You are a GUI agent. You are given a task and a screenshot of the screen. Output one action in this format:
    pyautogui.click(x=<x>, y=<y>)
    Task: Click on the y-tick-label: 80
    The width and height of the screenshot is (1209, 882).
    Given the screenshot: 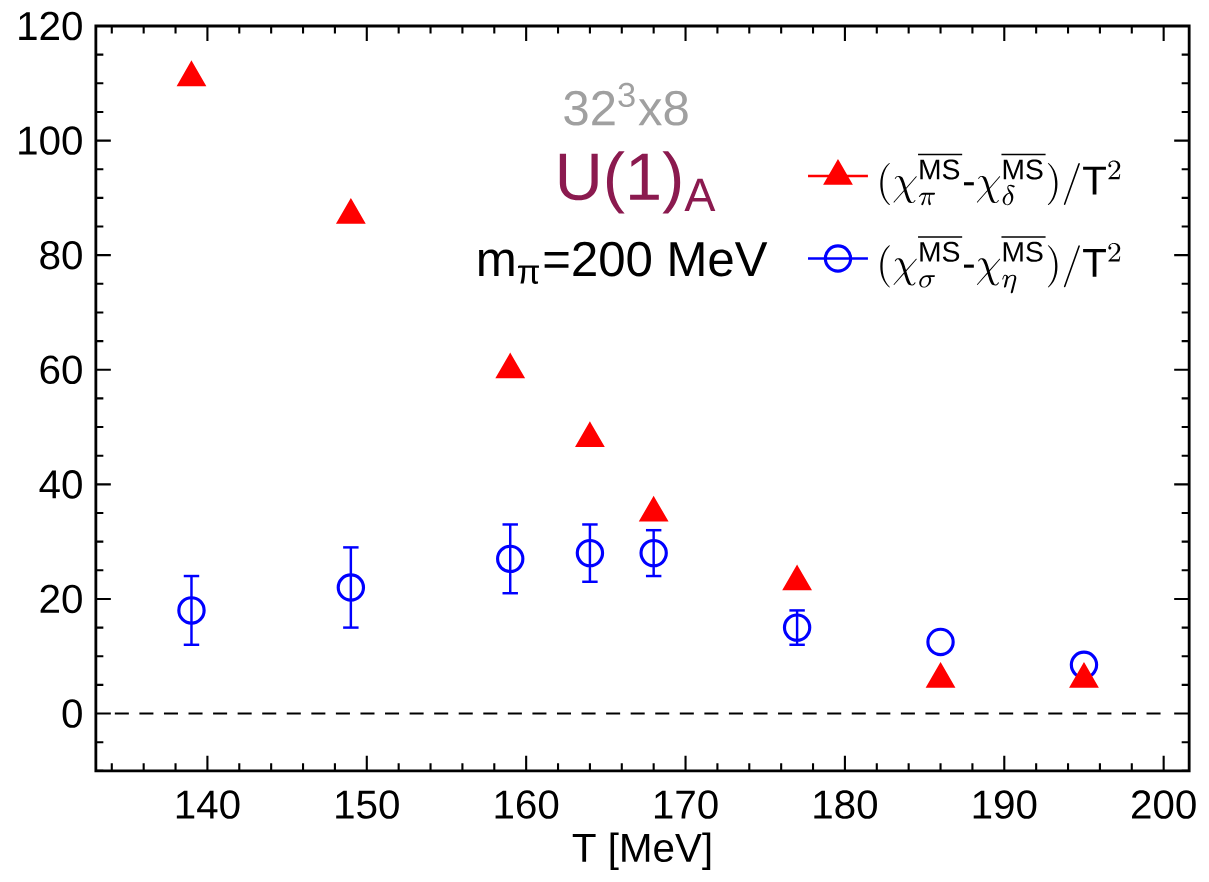 What is the action you would take?
    pyautogui.click(x=61, y=255)
    